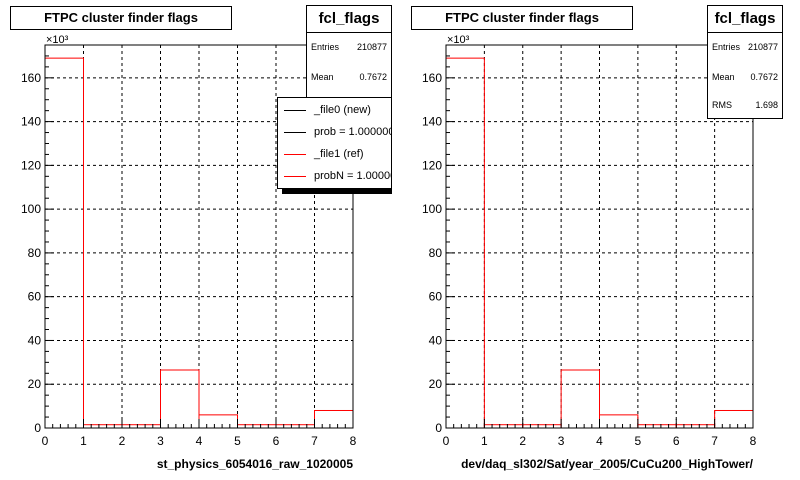  What do you see at coordinates (31, 165) in the screenshot?
I see `left-ytick-label-6: 120` at bounding box center [31, 165].